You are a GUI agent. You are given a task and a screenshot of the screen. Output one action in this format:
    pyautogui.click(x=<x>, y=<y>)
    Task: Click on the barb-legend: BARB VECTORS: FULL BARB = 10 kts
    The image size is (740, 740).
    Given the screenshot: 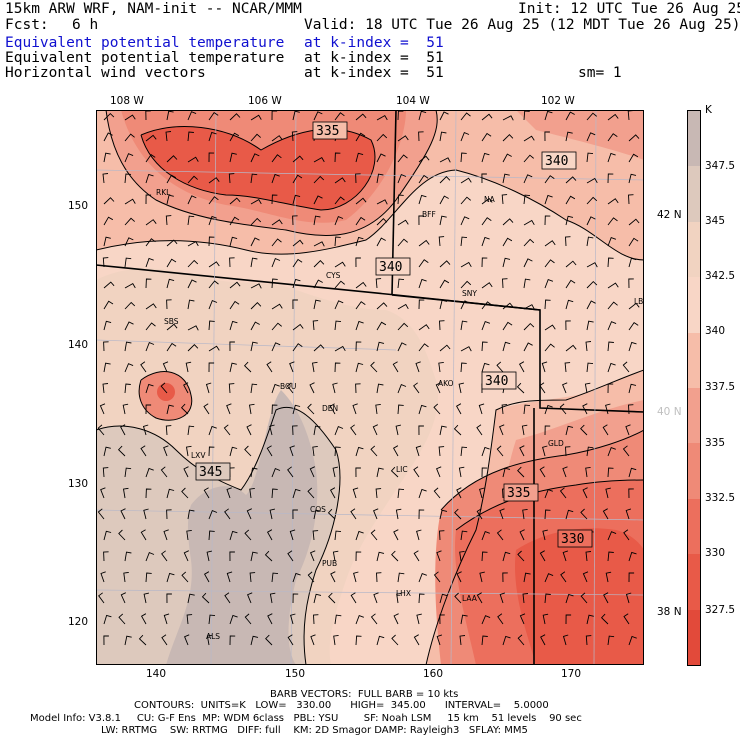 What is the action you would take?
    pyautogui.click(x=364, y=694)
    